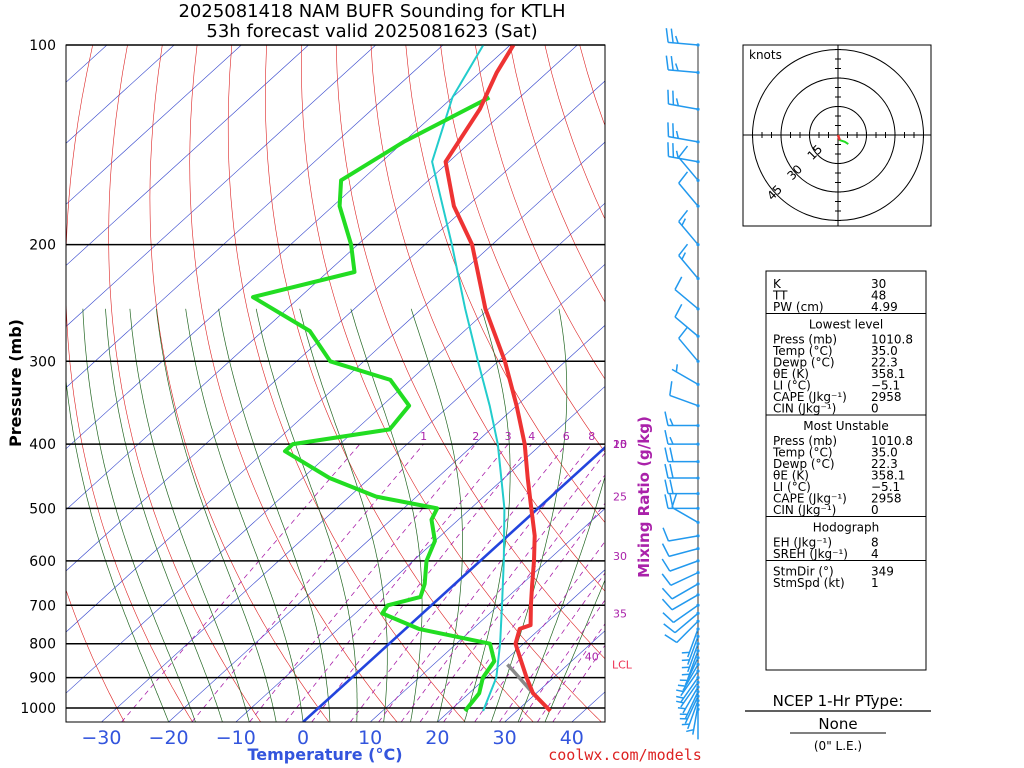 This screenshot has height=768, width=1024. I want to click on index-value: 0, so click(875, 409).